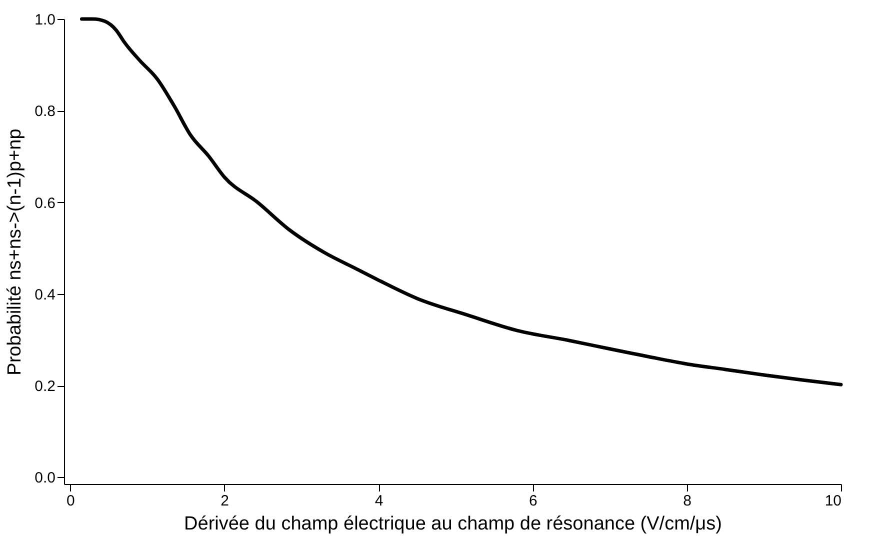 The width and height of the screenshot is (888, 549). Describe the element at coordinates (45, 203) in the screenshot. I see `y-tick-label: 0.6` at that location.